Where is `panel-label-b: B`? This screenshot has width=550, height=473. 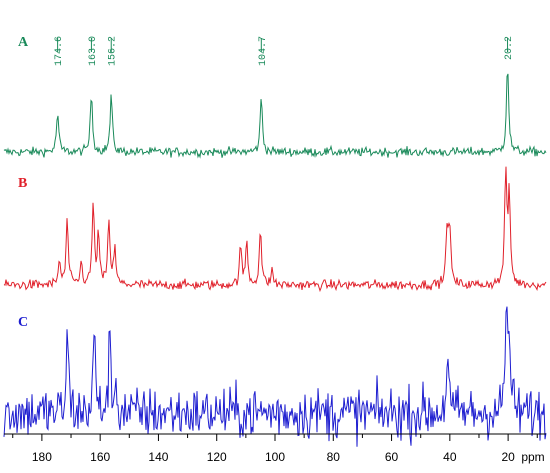 panel-label-b: B is located at coordinates (22, 183).